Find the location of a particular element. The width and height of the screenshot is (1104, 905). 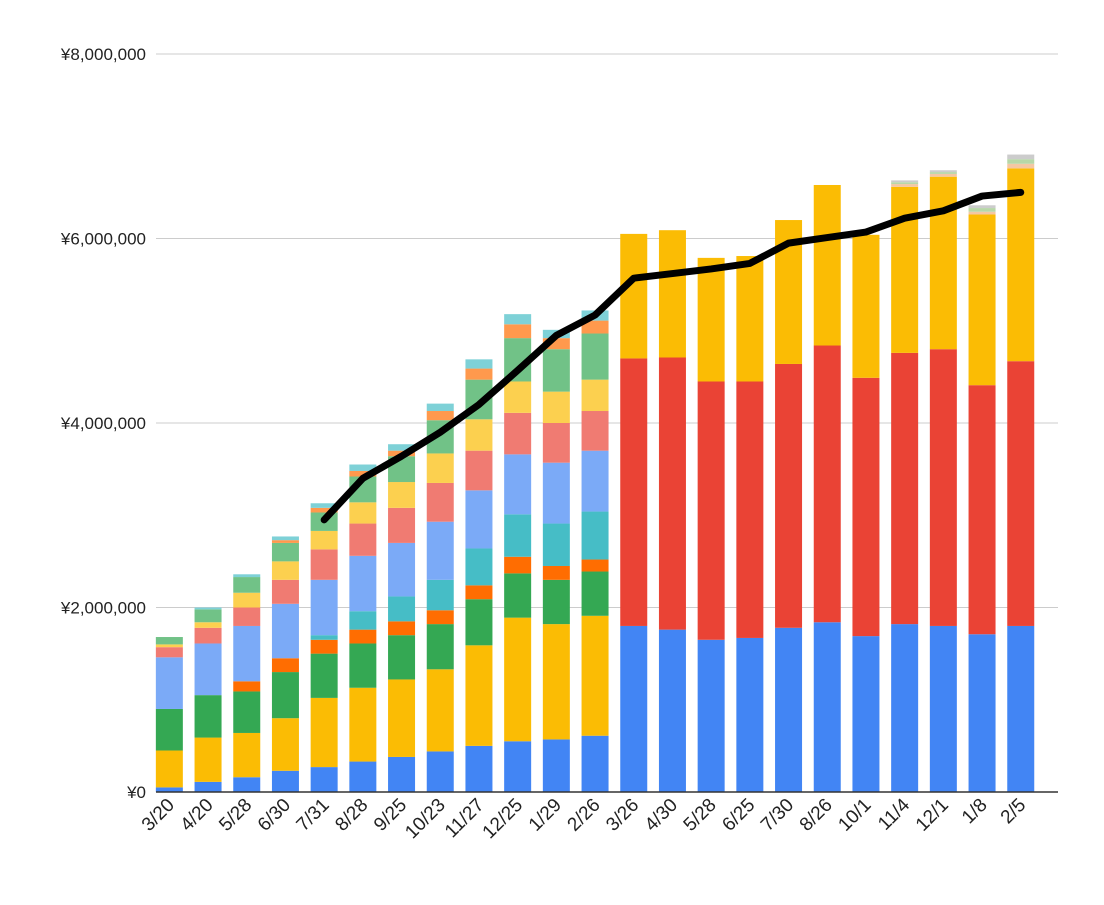

x-tick-label: 1/8 is located at coordinates (975, 812).